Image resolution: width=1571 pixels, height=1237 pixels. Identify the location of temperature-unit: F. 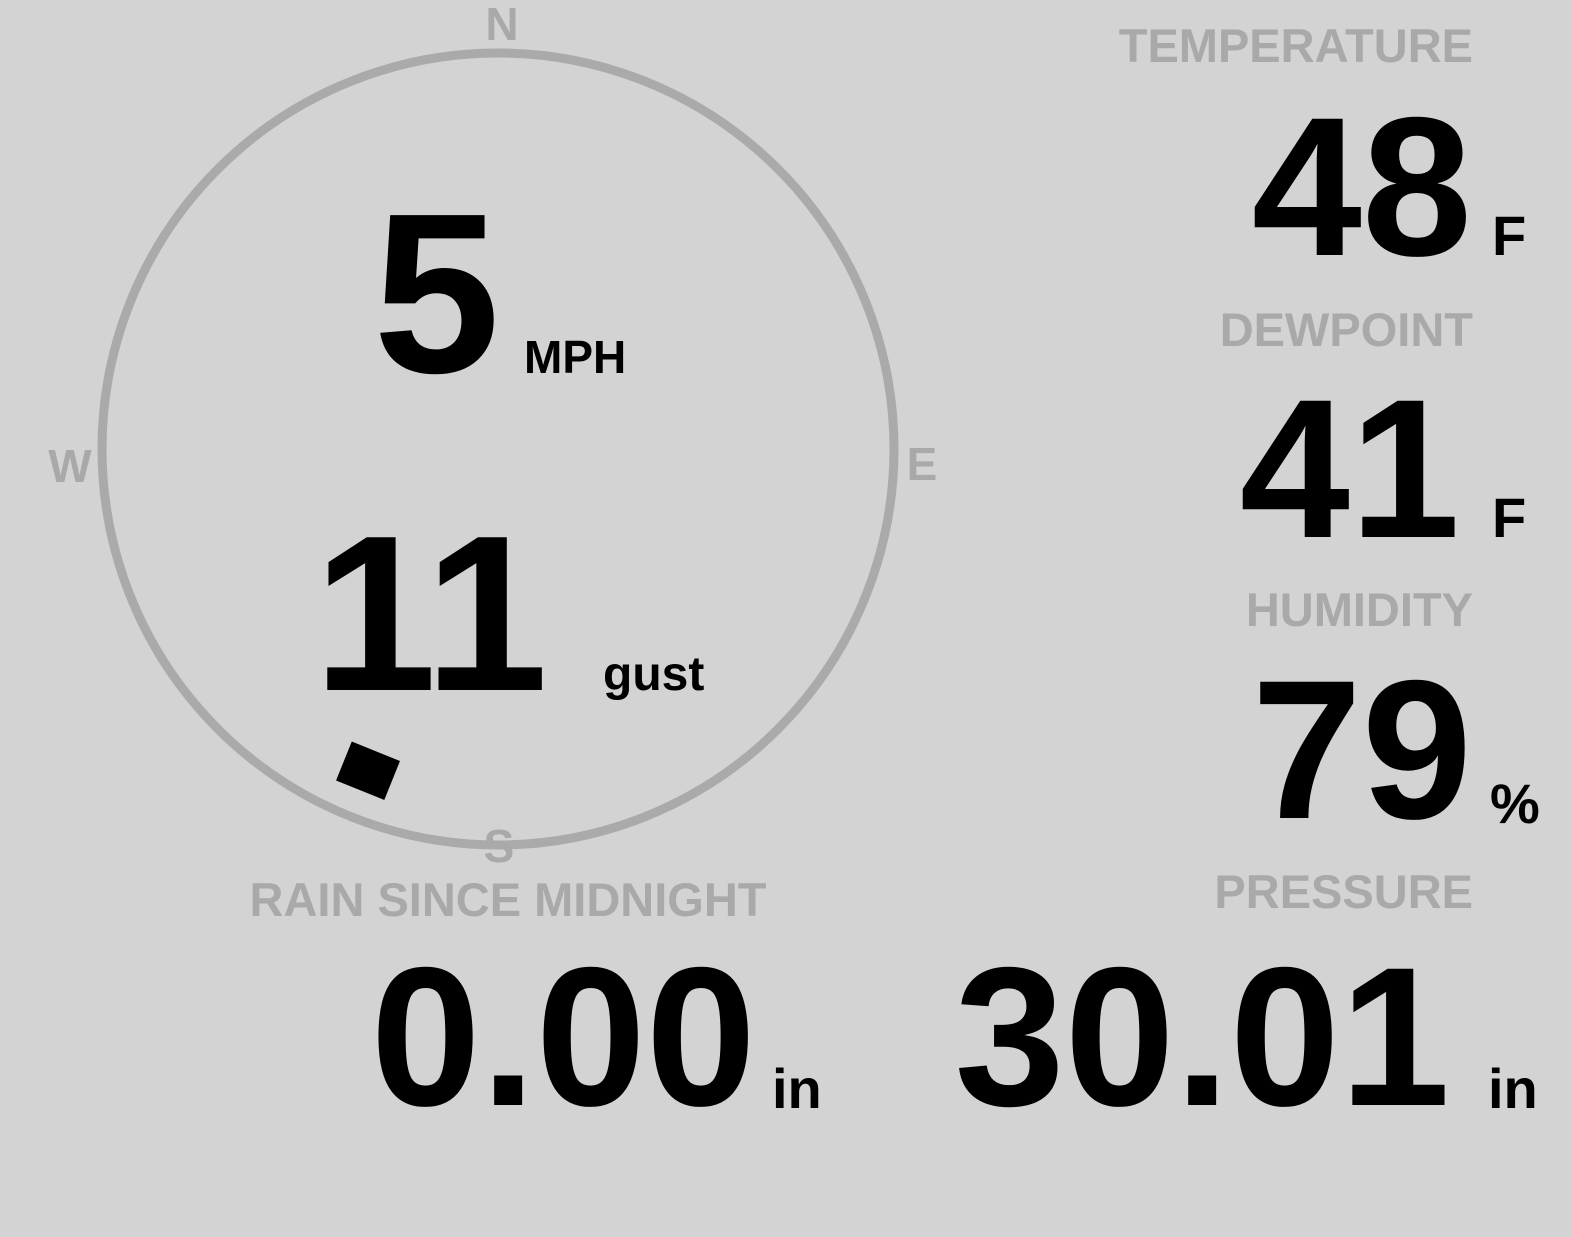
(1509, 235).